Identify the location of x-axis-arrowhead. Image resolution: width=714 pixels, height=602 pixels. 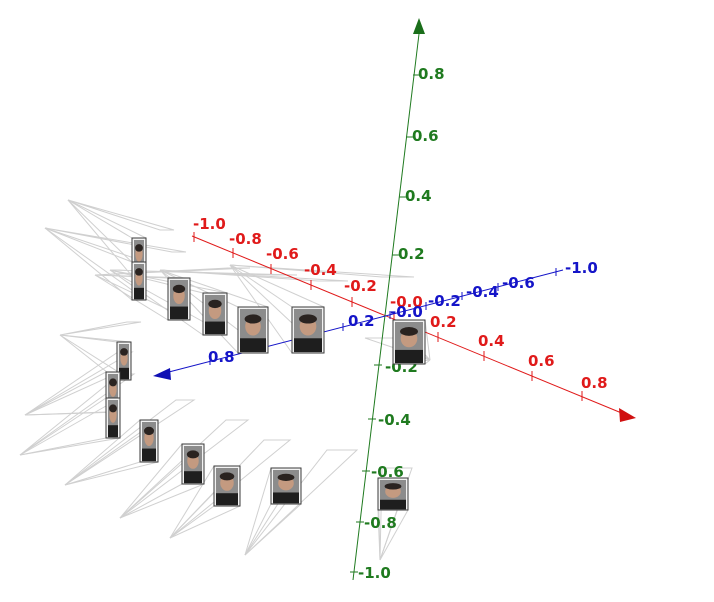
(627, 415).